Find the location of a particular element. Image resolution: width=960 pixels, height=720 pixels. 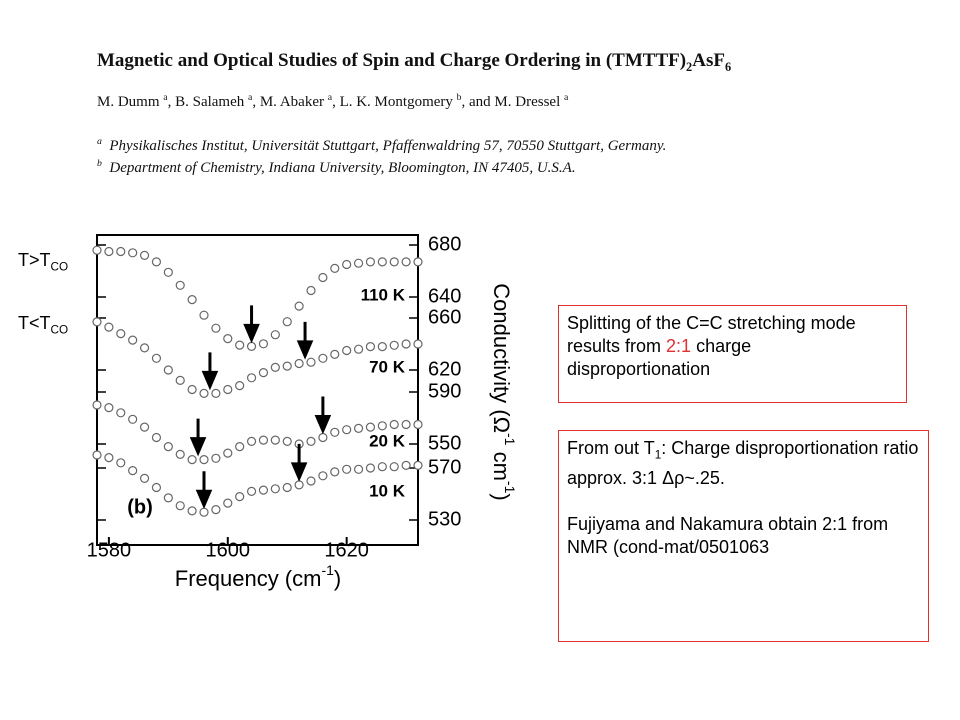

series-label: 110 K is located at coordinates (383, 294).